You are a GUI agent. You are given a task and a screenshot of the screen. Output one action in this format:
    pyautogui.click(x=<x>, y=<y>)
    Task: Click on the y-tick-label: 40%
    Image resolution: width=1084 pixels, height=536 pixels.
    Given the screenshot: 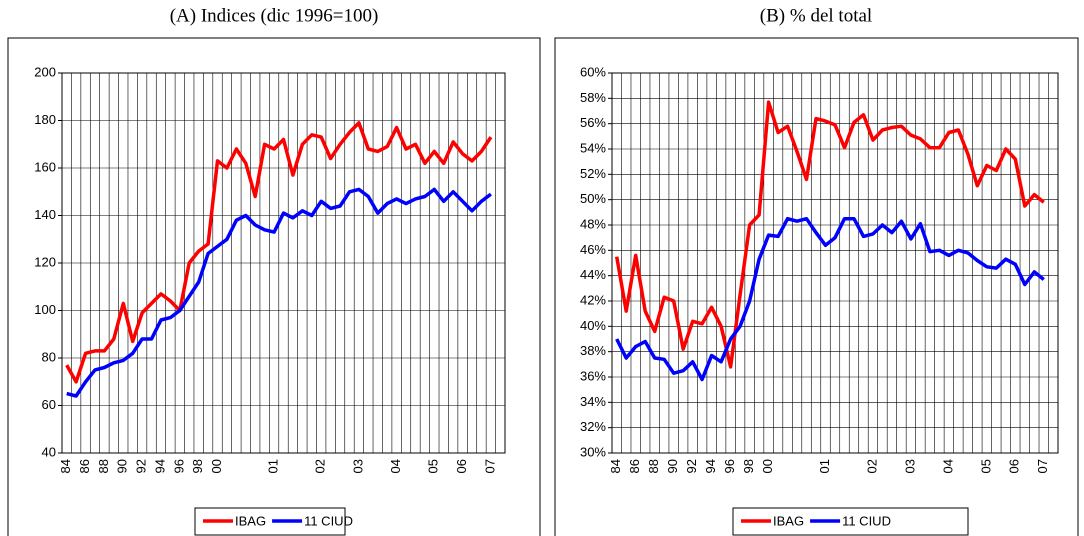 What is the action you would take?
    pyautogui.click(x=593, y=325)
    